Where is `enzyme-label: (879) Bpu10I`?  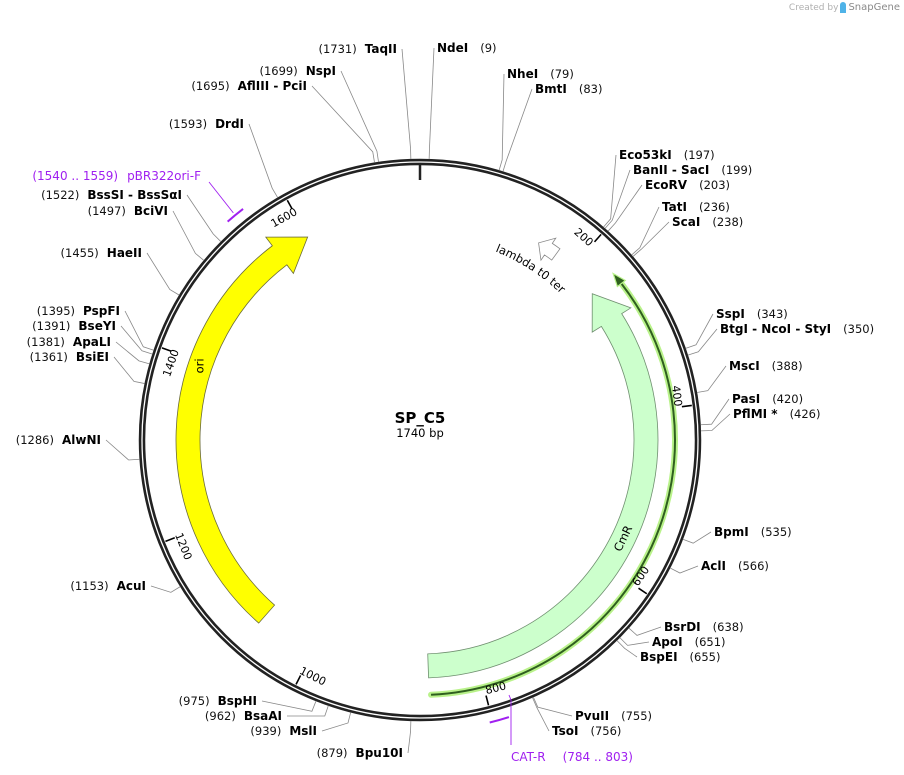 enzyme-label: (879) Bpu10I is located at coordinates (360, 753).